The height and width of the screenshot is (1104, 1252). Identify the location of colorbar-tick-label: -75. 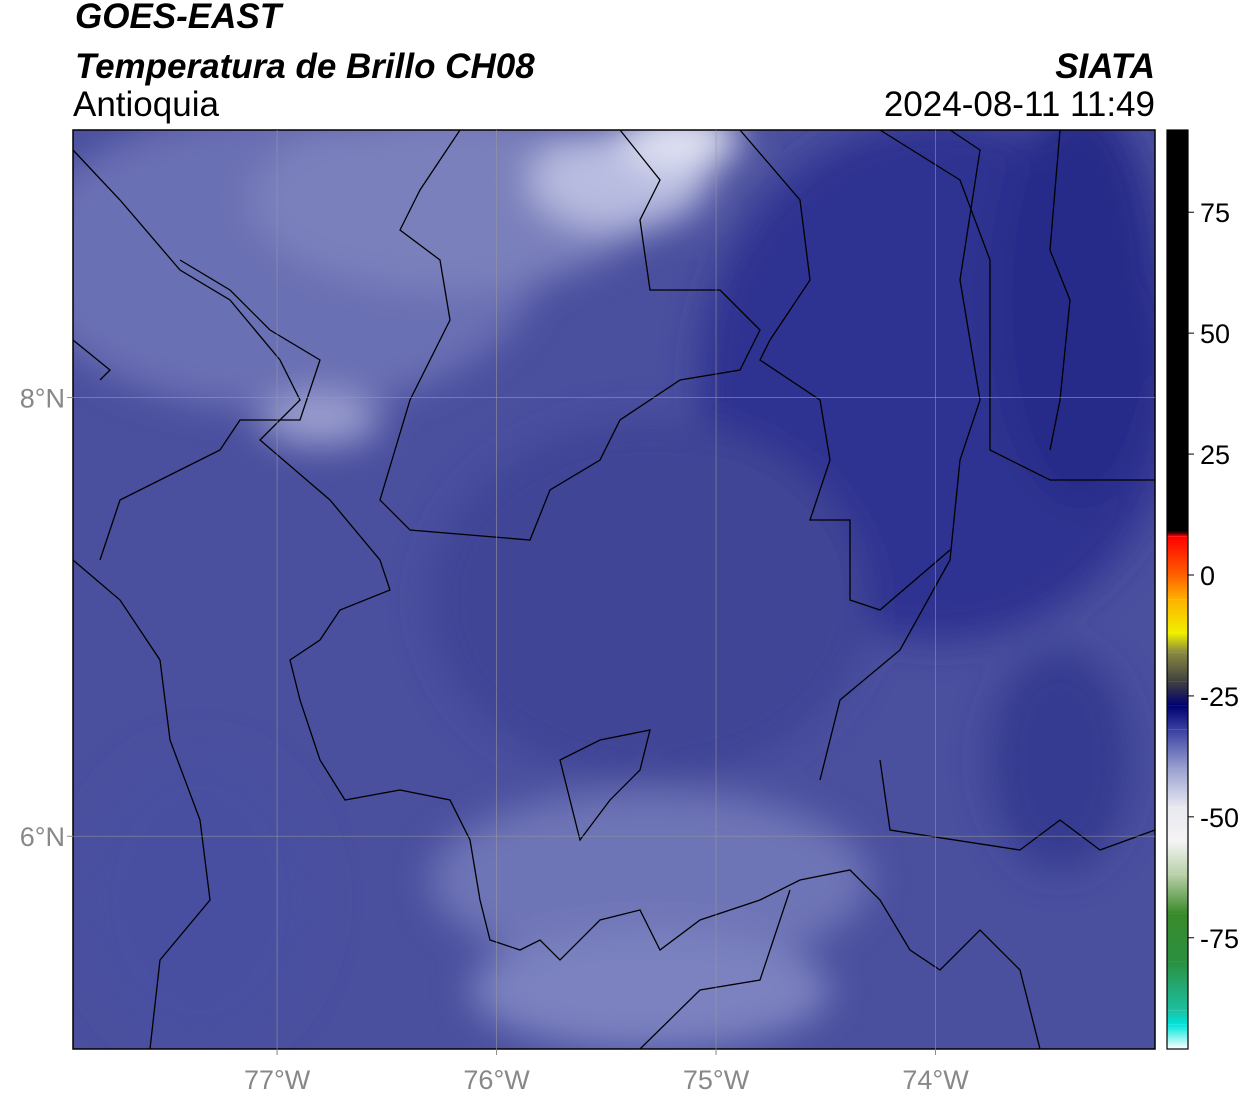
(1219, 939).